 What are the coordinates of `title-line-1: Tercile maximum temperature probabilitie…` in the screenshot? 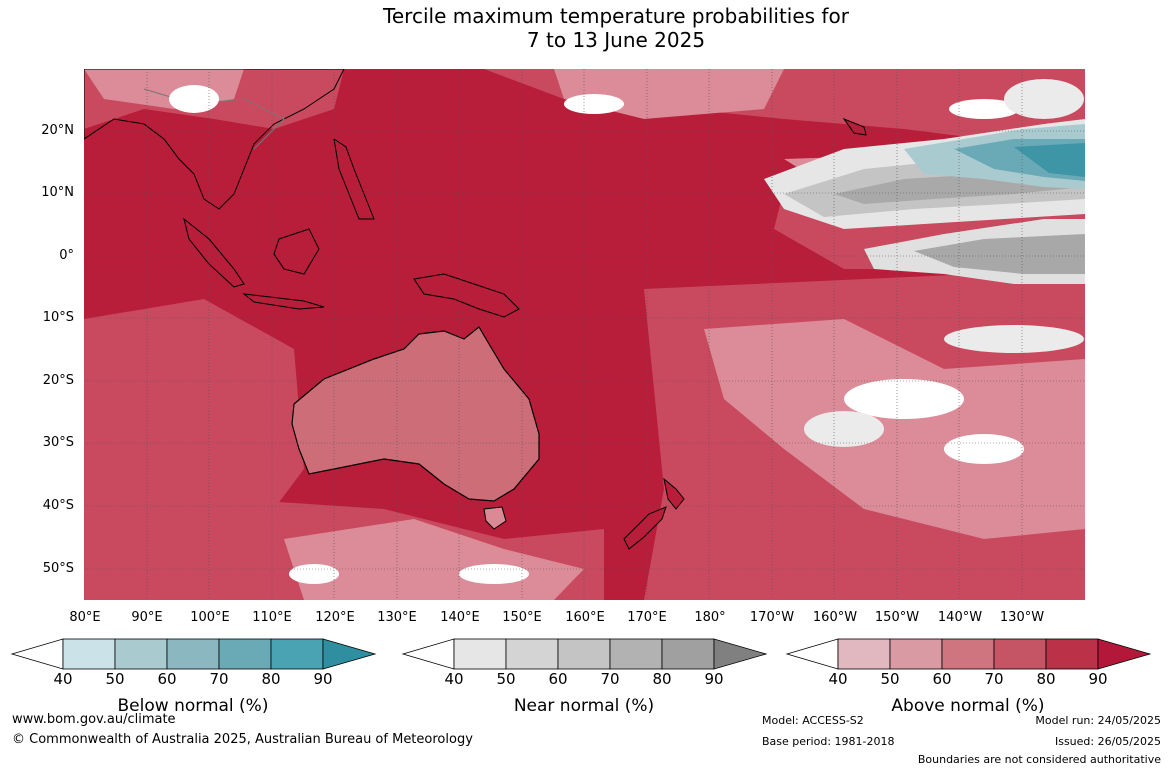 It's located at (616, 16).